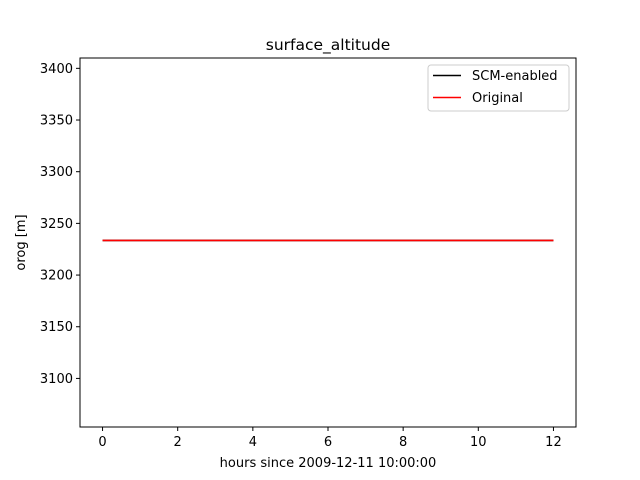 Image resolution: width=640 pixels, height=480 pixels. What do you see at coordinates (253, 442) in the screenshot?
I see `x-tick-label: 4` at bounding box center [253, 442].